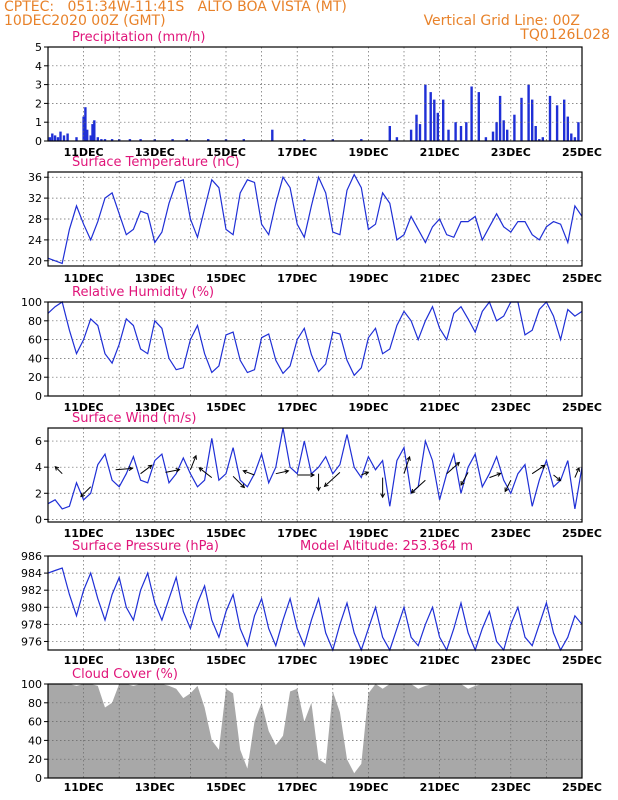 This screenshot has height=800, width=618. Describe the element at coordinates (35, 177) in the screenshot. I see `y-tick-label: 36` at that location.